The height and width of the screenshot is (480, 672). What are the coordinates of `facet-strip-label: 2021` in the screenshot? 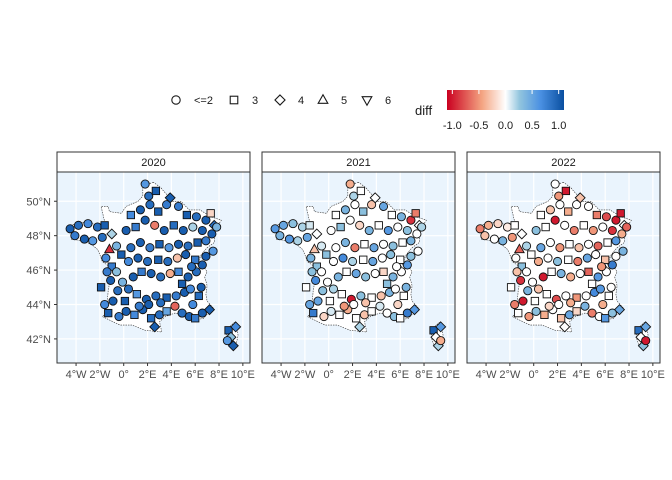 It's located at (358, 163).